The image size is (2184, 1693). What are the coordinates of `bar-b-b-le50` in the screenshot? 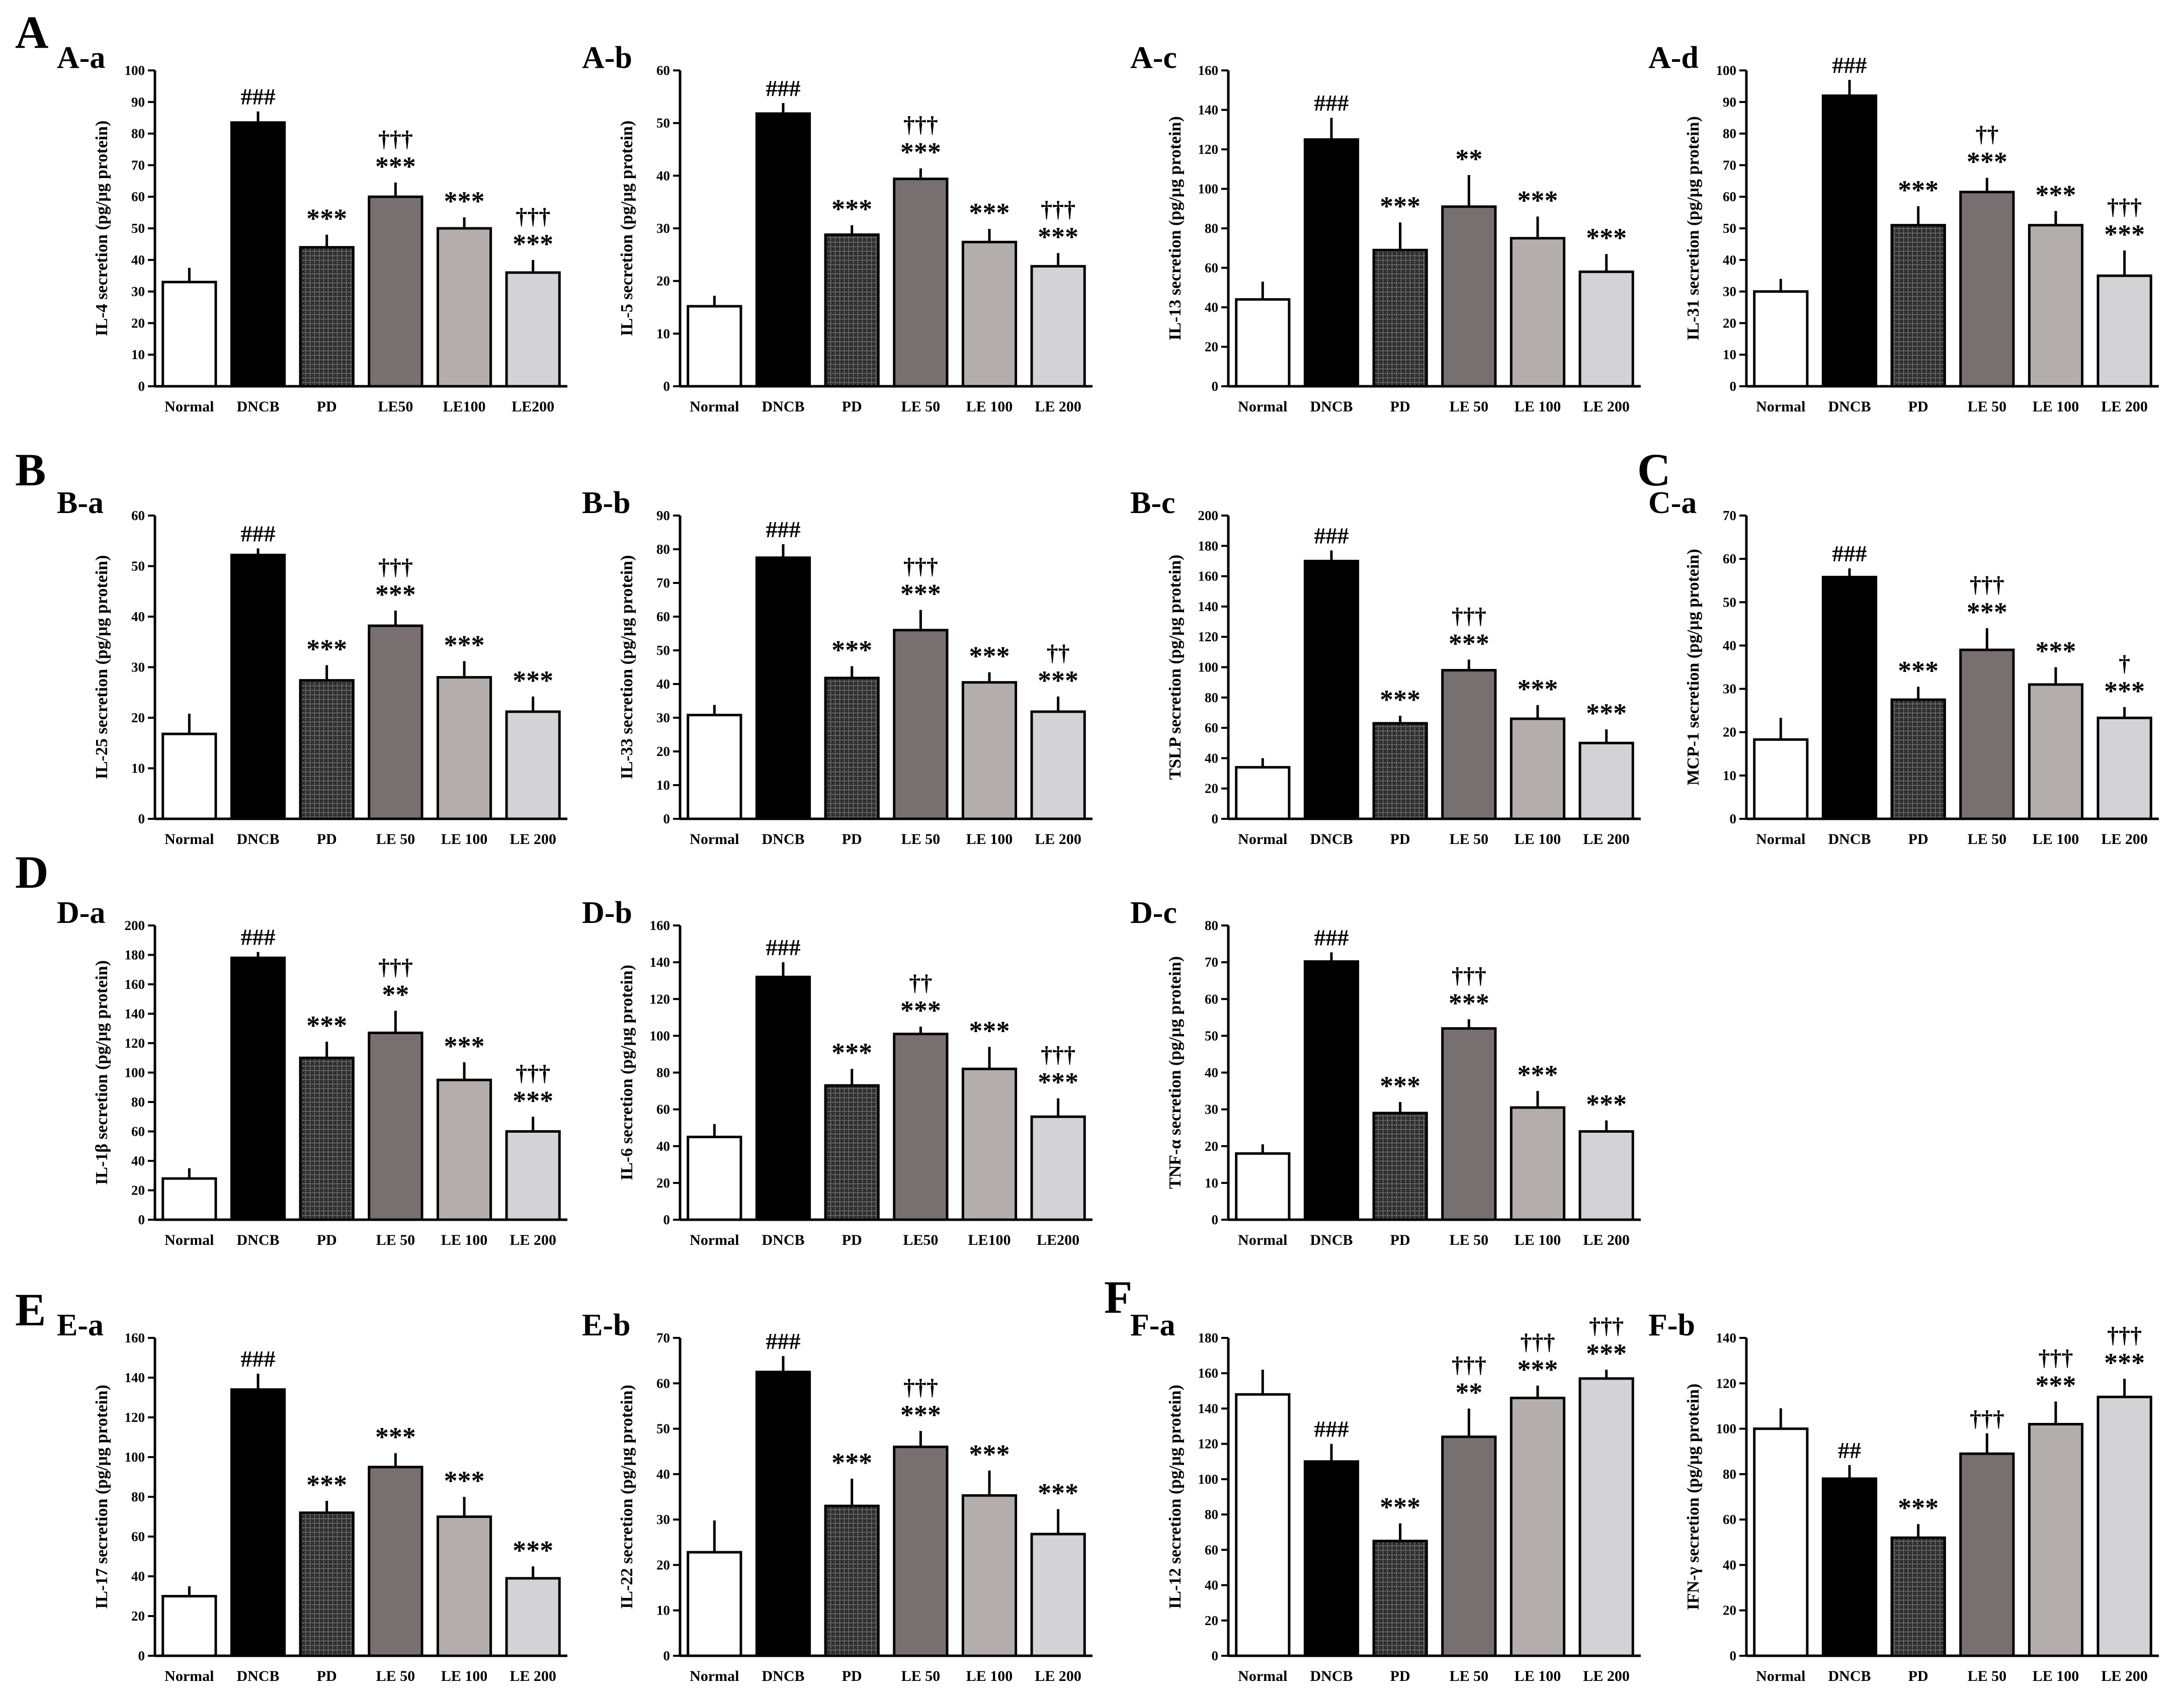 It's located at (921, 724).